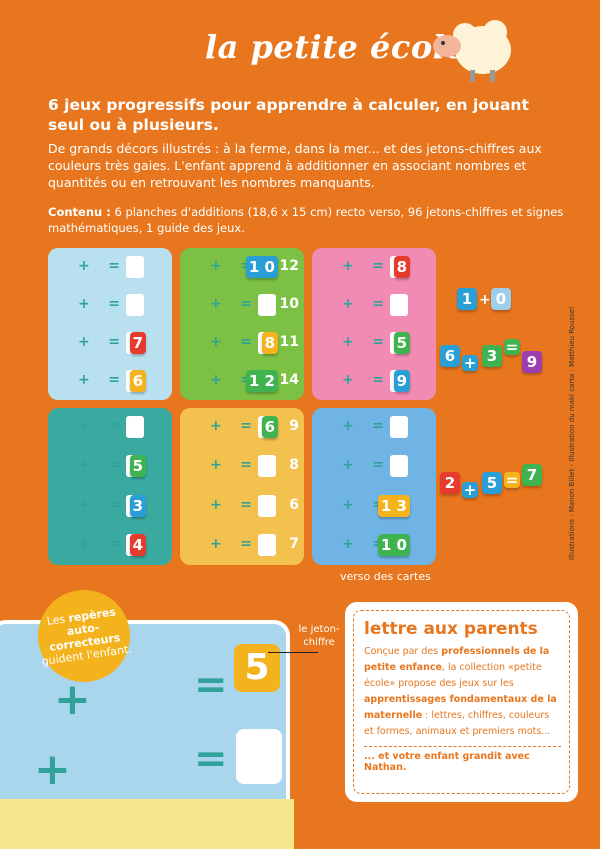 Image resolution: width=600 pixels, height=849 pixels. What do you see at coordinates (467, 299) in the screenshot?
I see `token: 1` at bounding box center [467, 299].